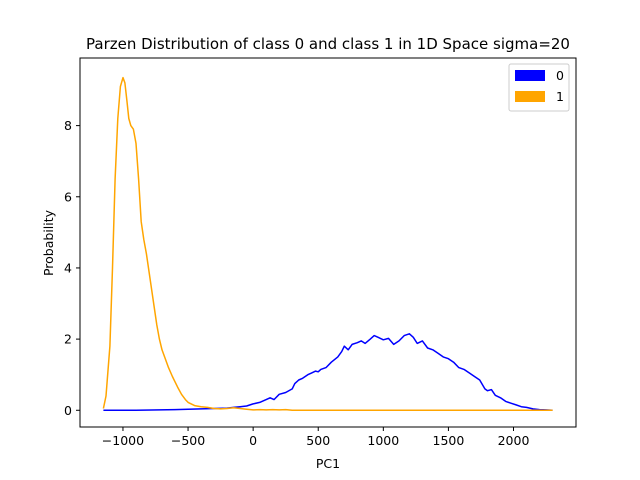 The image size is (640, 480). Describe the element at coordinates (560, 75) in the screenshot. I see `legend-label-0: 0` at that location.